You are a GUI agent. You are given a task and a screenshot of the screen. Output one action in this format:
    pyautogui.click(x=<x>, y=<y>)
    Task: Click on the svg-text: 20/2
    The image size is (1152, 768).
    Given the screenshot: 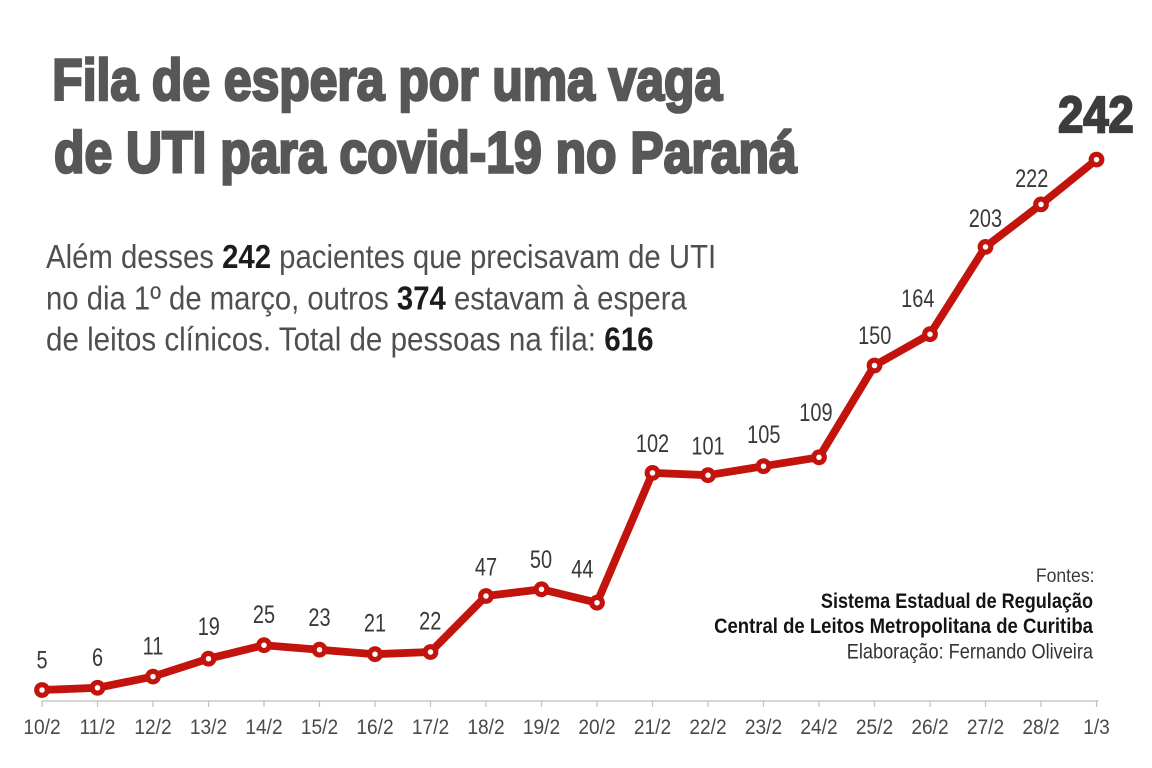 What is the action you would take?
    pyautogui.click(x=596, y=727)
    